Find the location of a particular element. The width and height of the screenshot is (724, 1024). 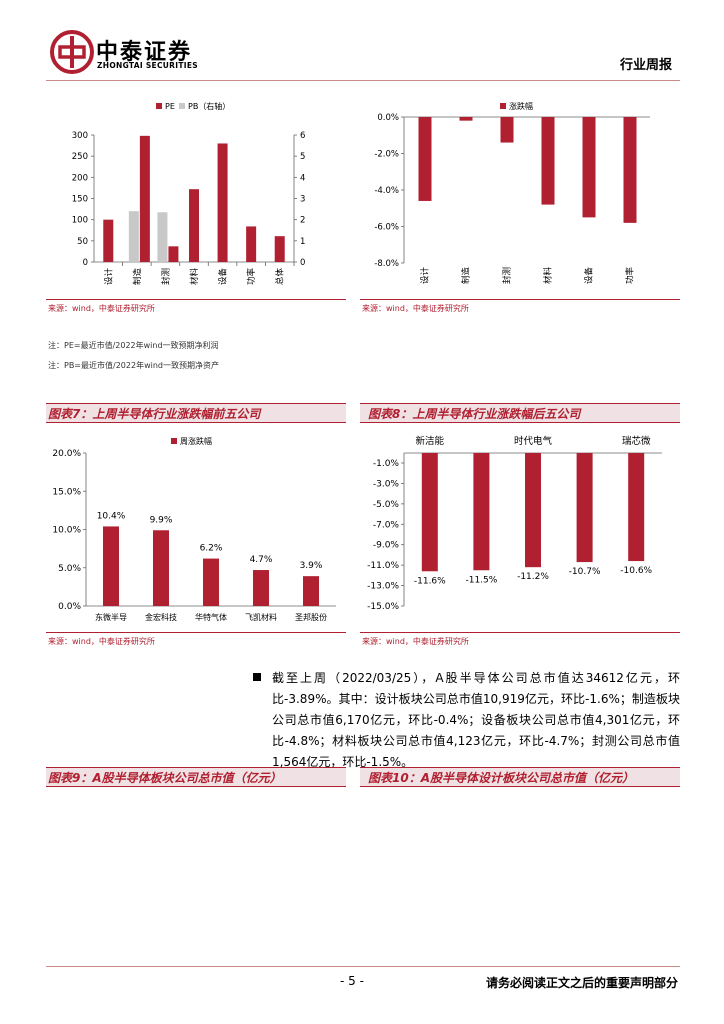

y-tick-label: 50 is located at coordinates (82, 242).